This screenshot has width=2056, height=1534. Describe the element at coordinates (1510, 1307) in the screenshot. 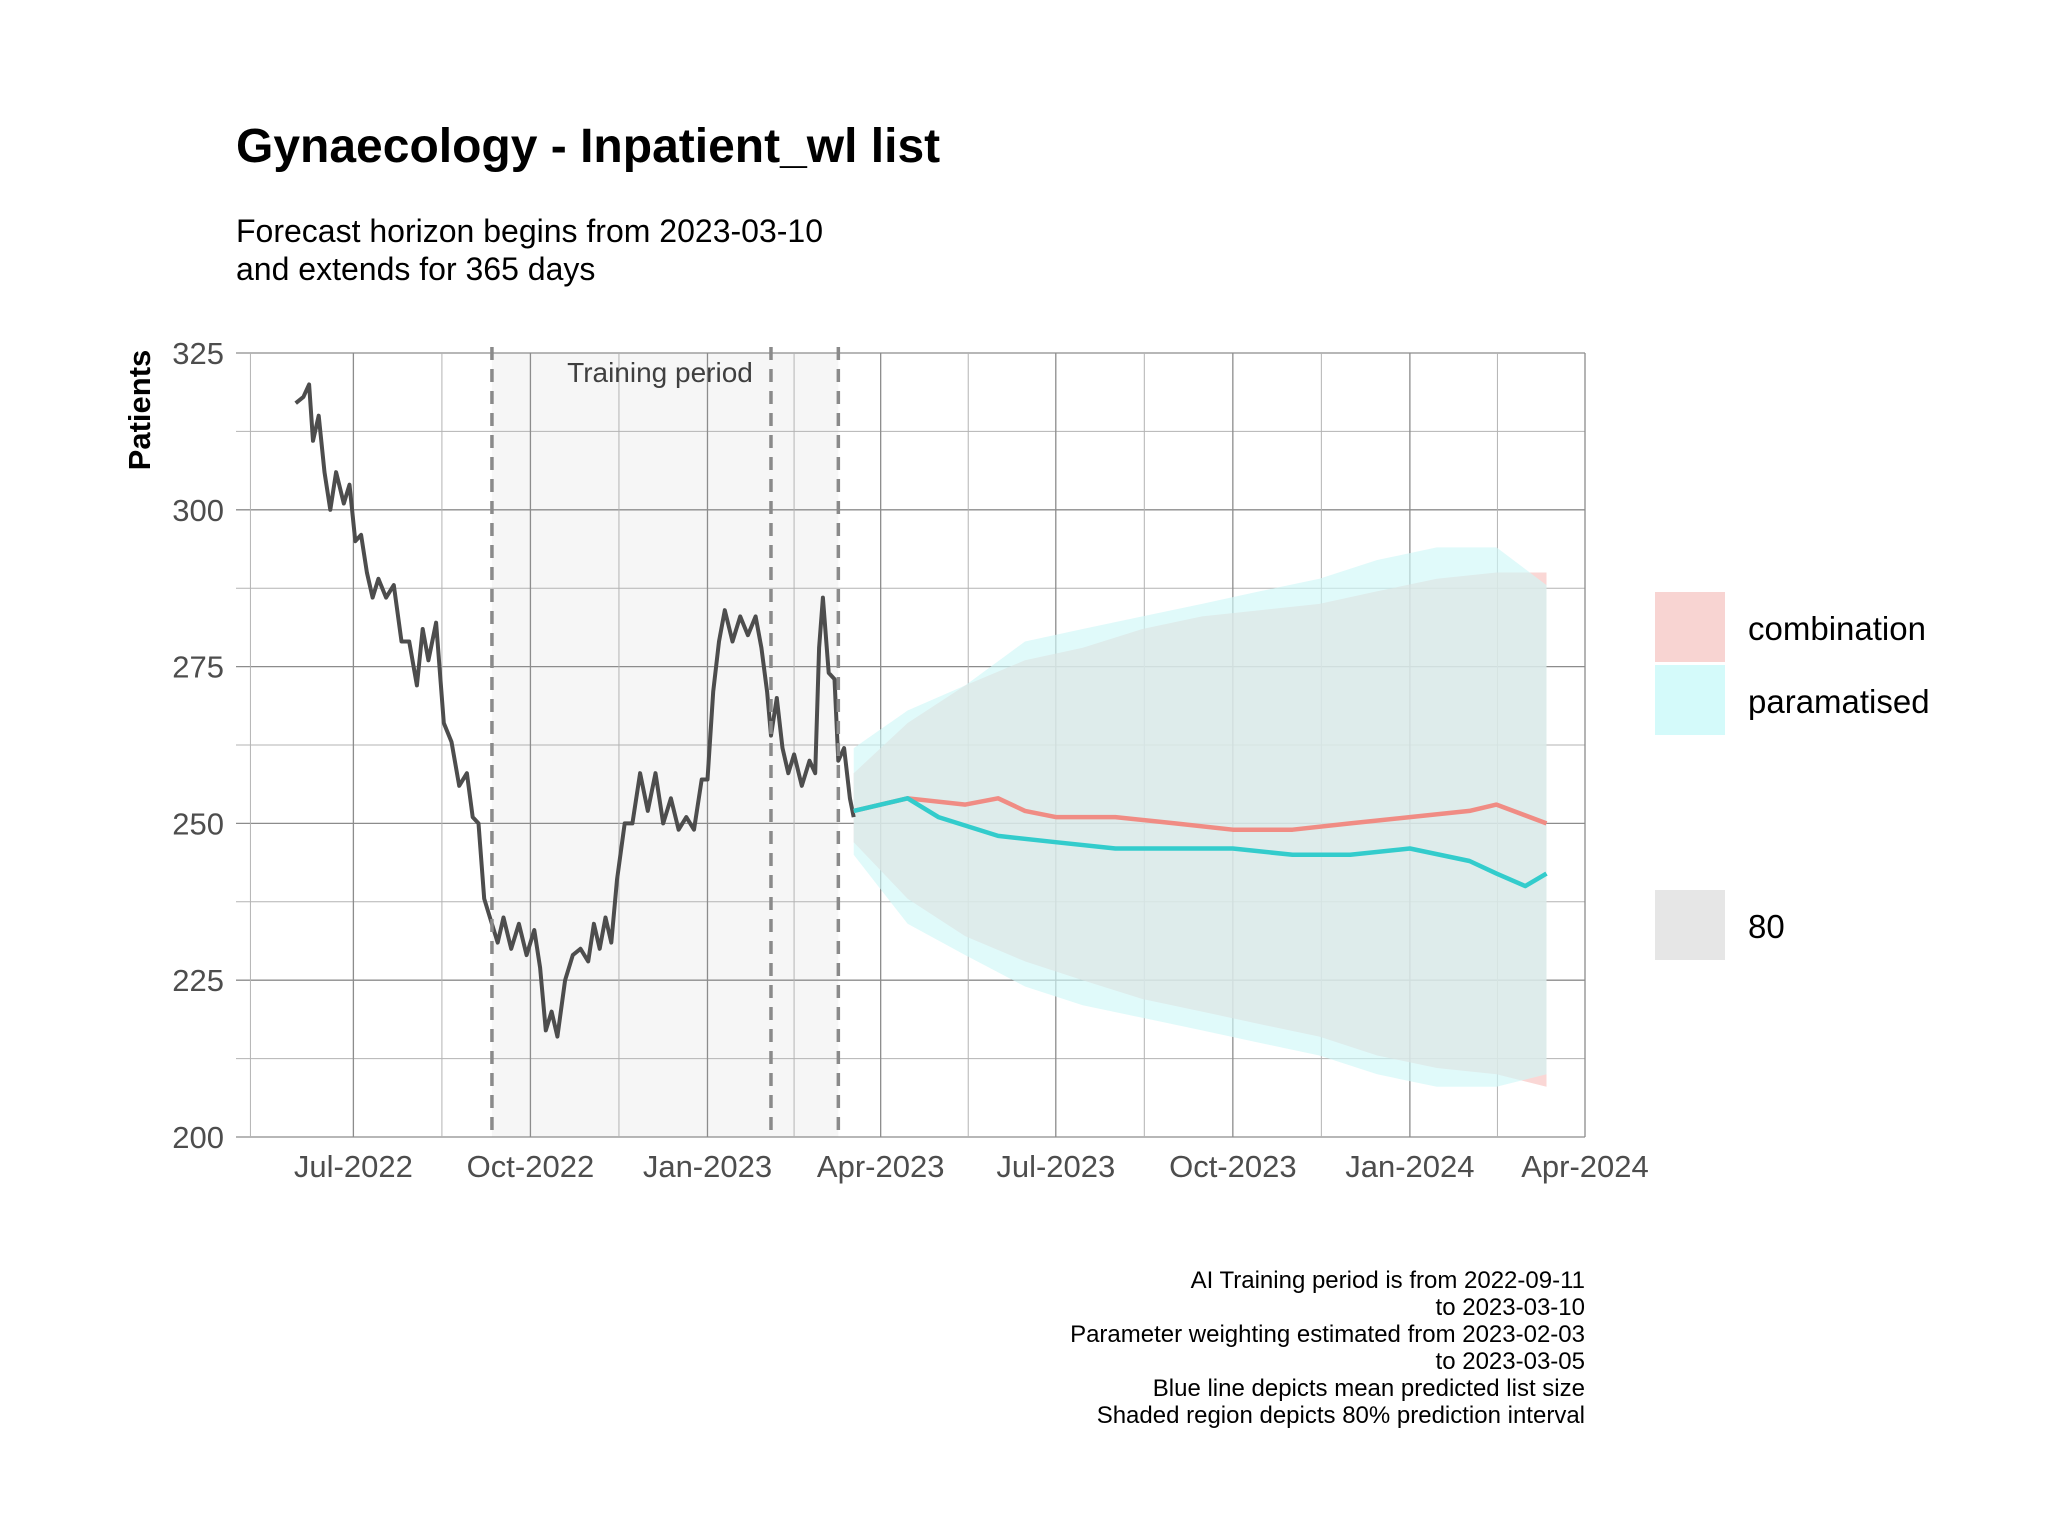

I see `caption-line-2: to 2023-03-10` at that location.